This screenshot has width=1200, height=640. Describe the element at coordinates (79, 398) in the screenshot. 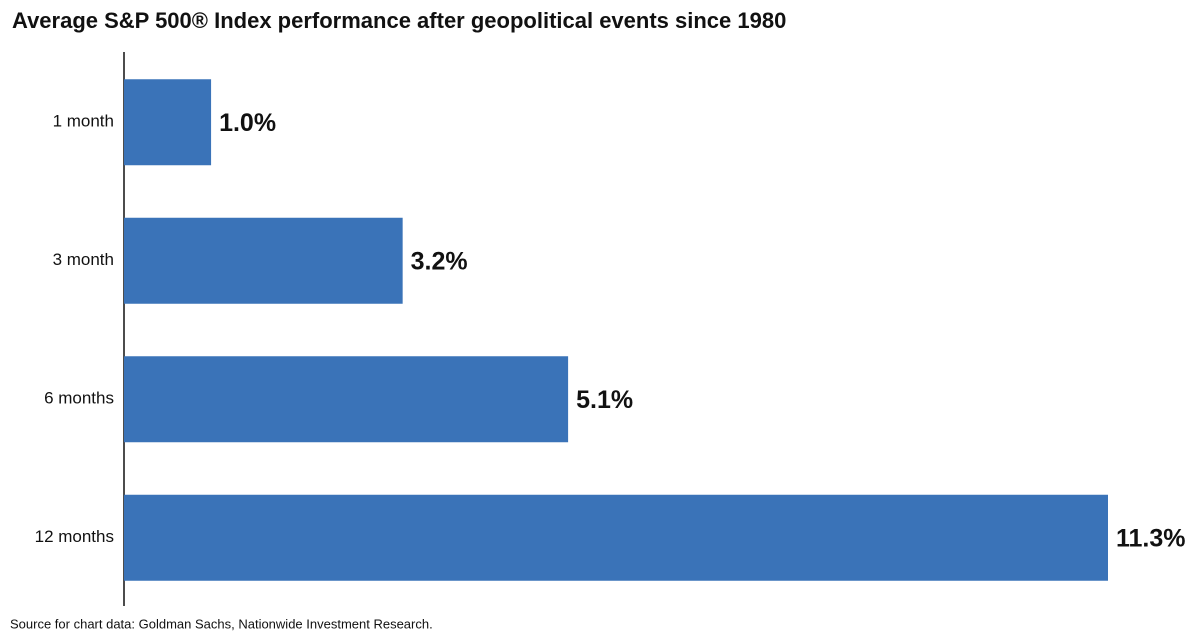

I see `y-tick-label: 6 months` at that location.